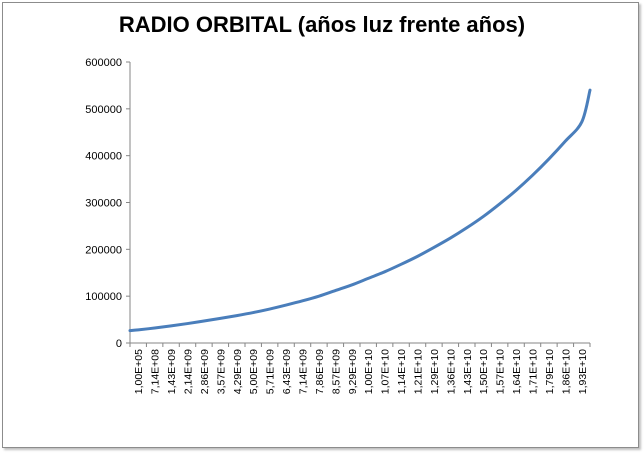 This screenshot has height=453, width=644. What do you see at coordinates (156, 371) in the screenshot?
I see `x-tick-label: 7,14E+08` at bounding box center [156, 371].